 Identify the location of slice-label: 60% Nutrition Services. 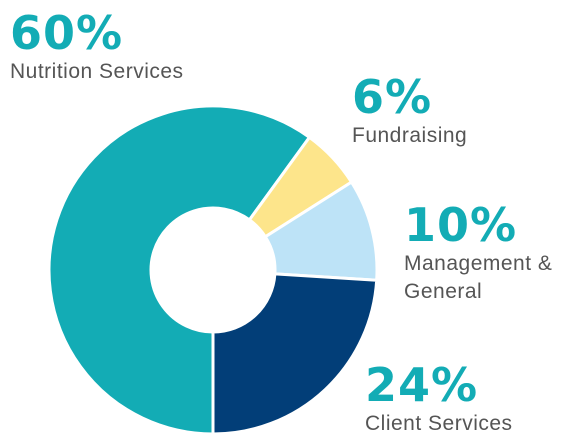
(140, 47).